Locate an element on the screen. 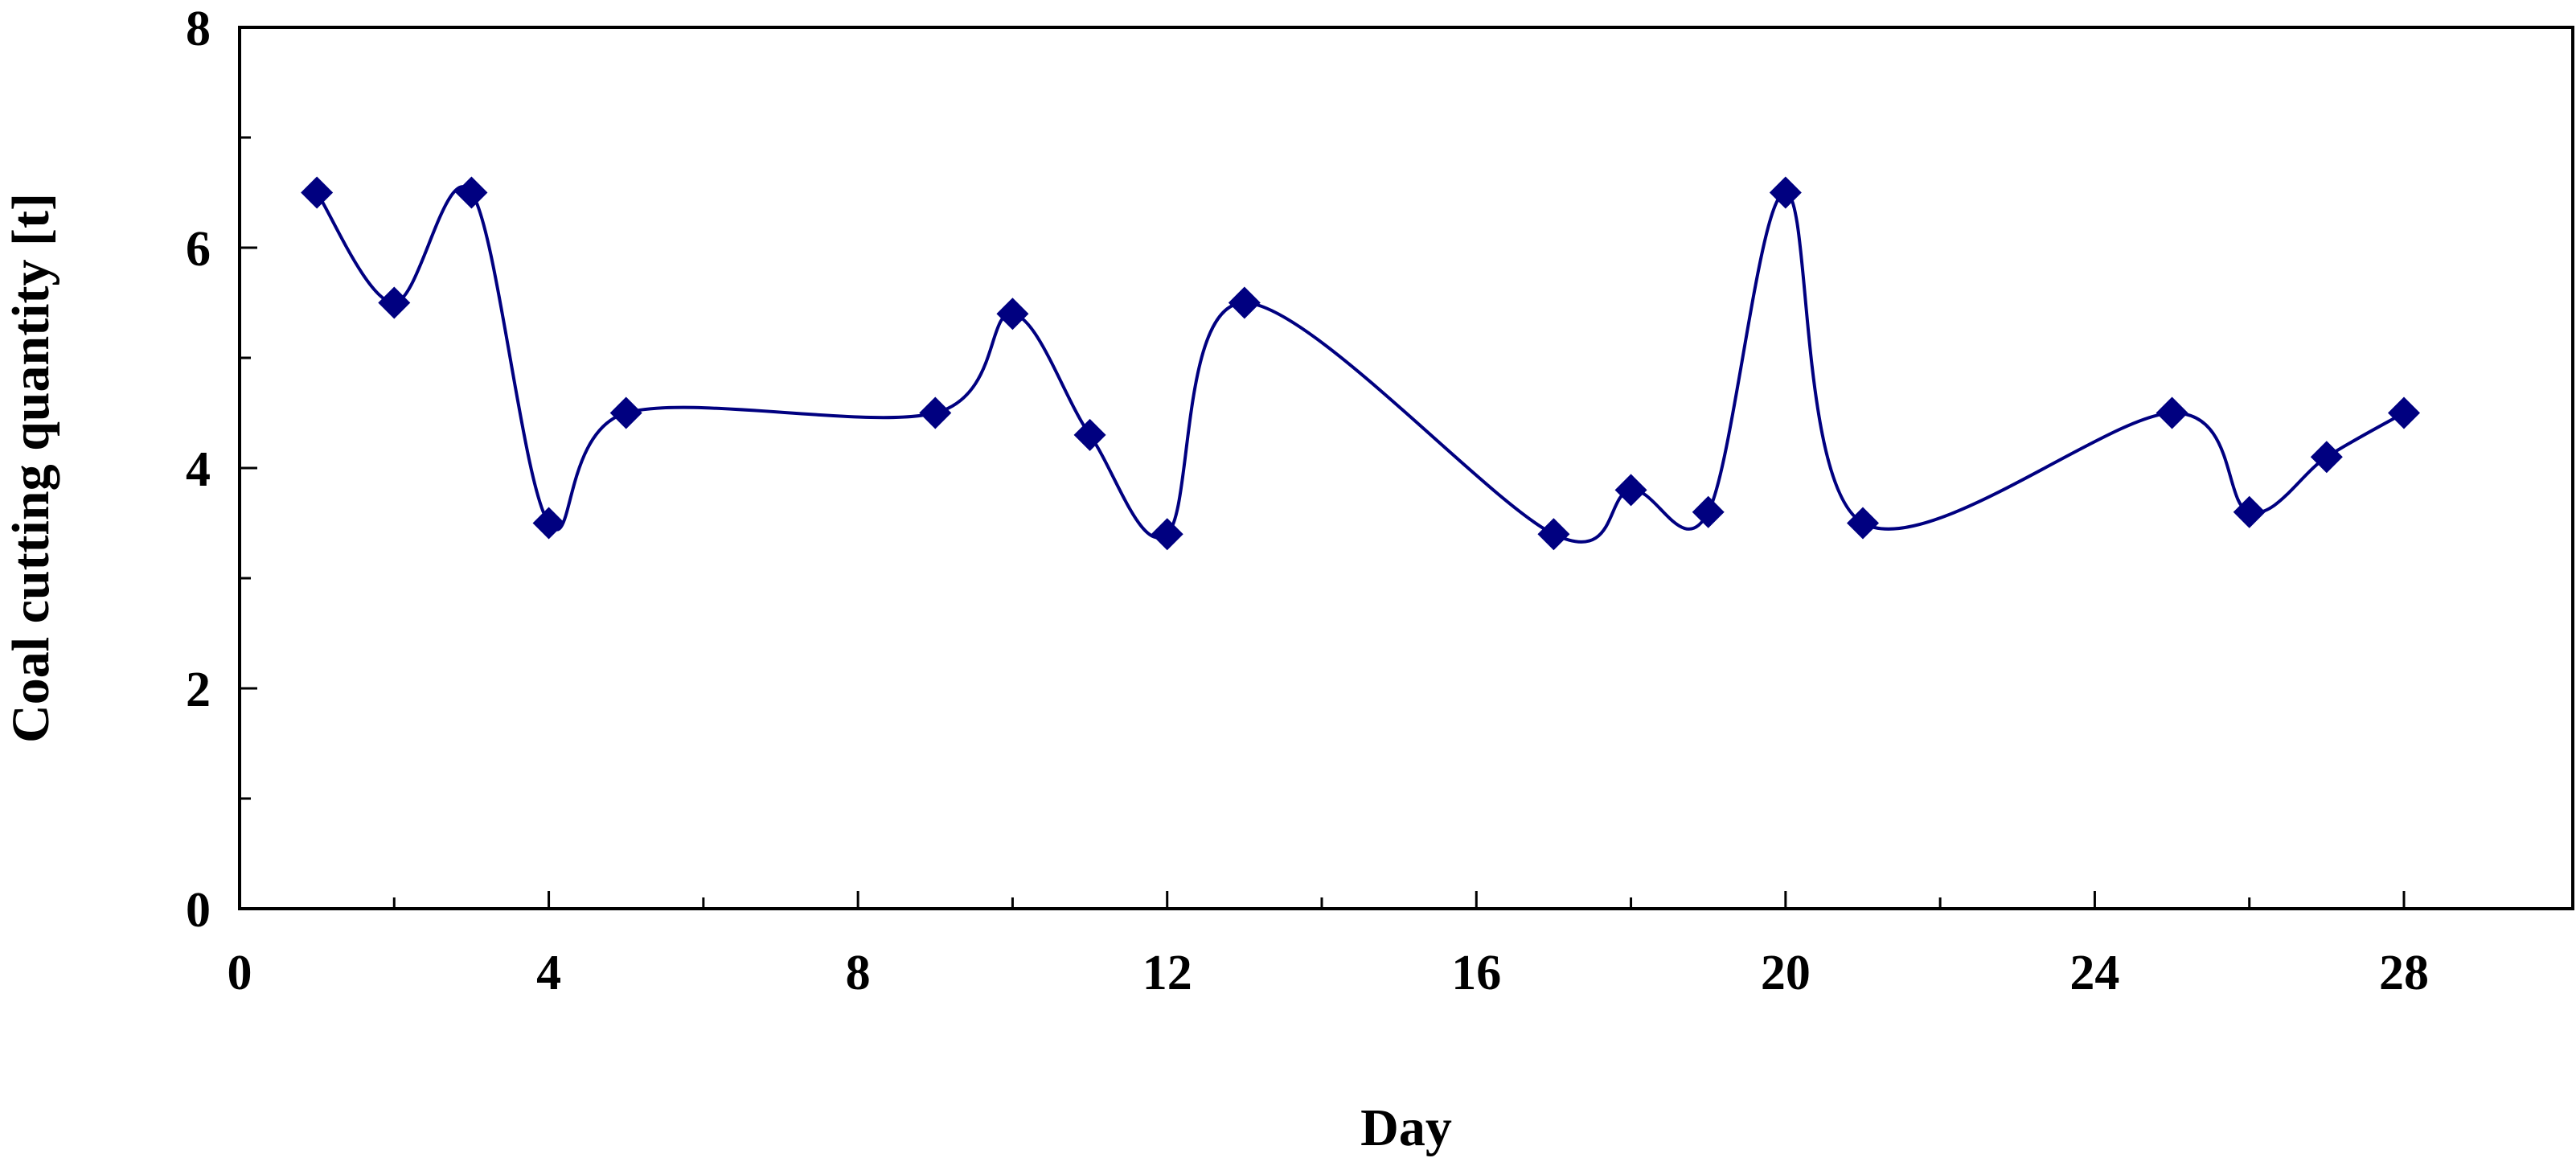 The width and height of the screenshot is (2576, 1158). y-tick-labels: 0 2 4 6 8 is located at coordinates (199, 470).